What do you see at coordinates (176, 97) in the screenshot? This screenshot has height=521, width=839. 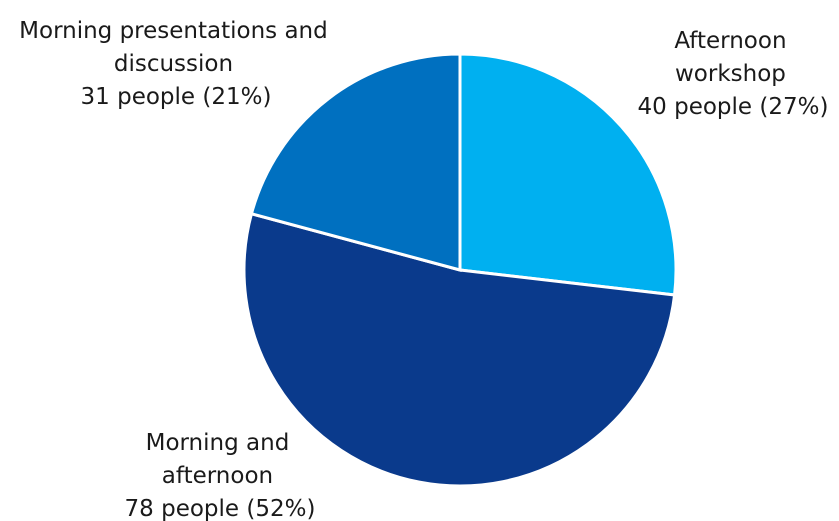 I see `slice-value-morning-presentations: 31 people (21%)` at bounding box center [176, 97].